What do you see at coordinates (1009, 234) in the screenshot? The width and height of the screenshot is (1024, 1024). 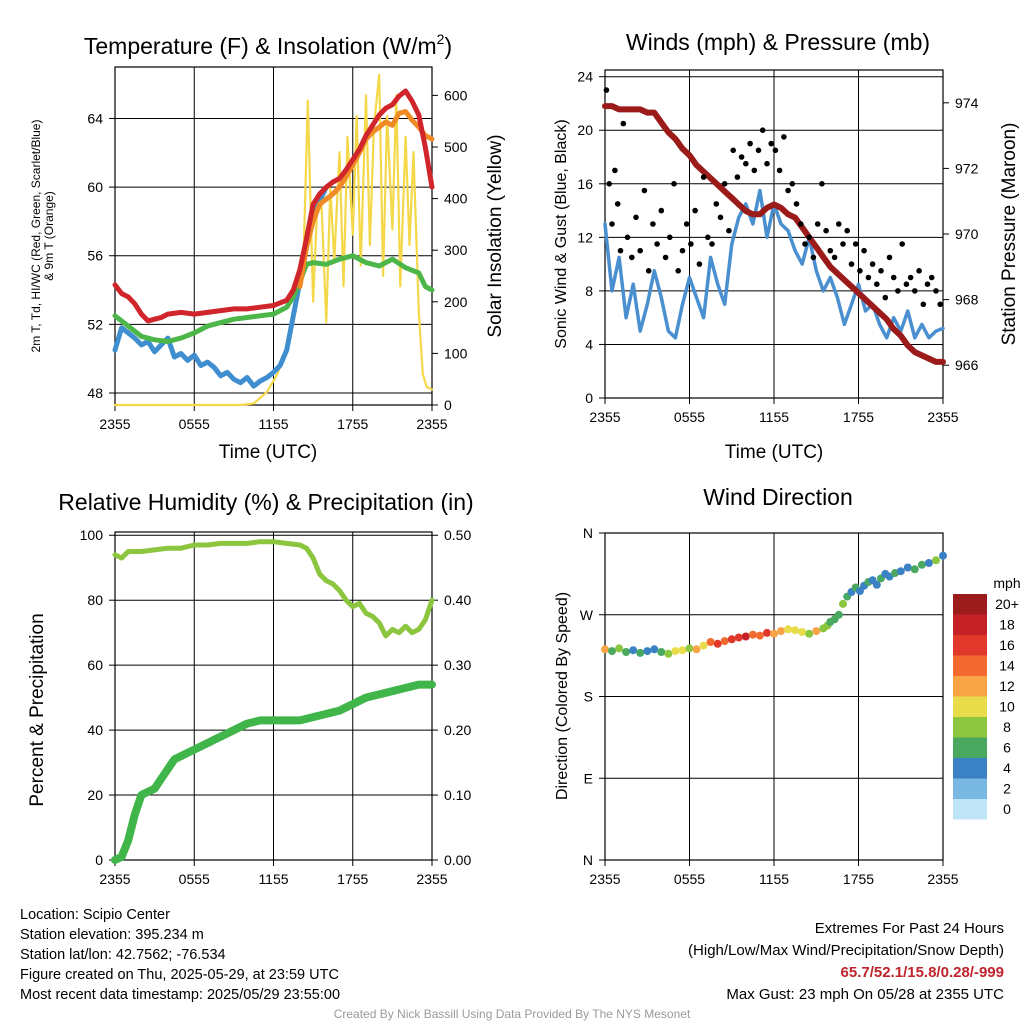 I see `y2-axis-label-group: Station Pressure (Maroon)` at bounding box center [1009, 234].